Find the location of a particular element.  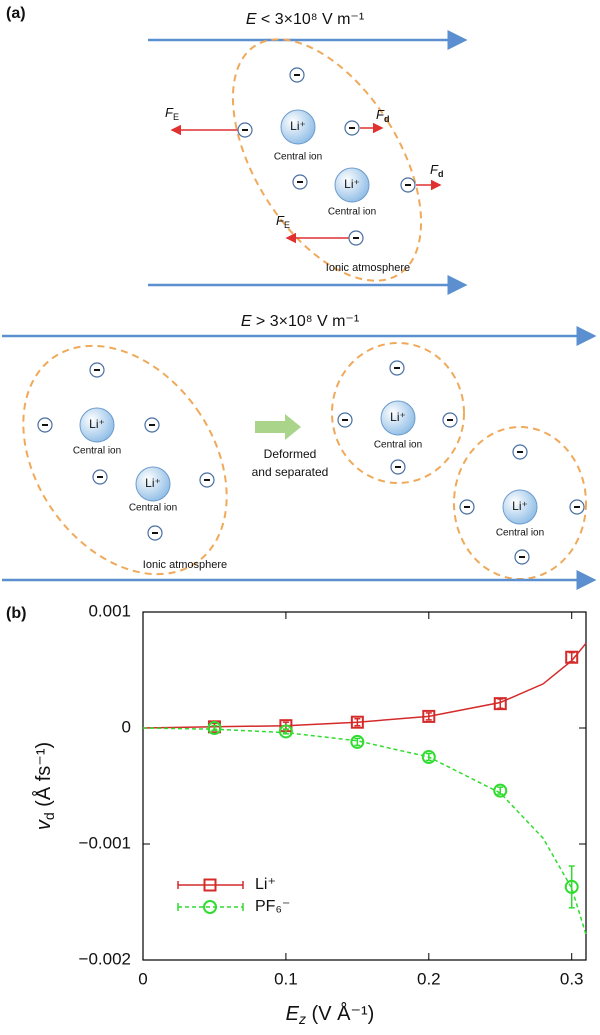

x-label-unit: (V Å⁻¹) is located at coordinates (340, 1013).